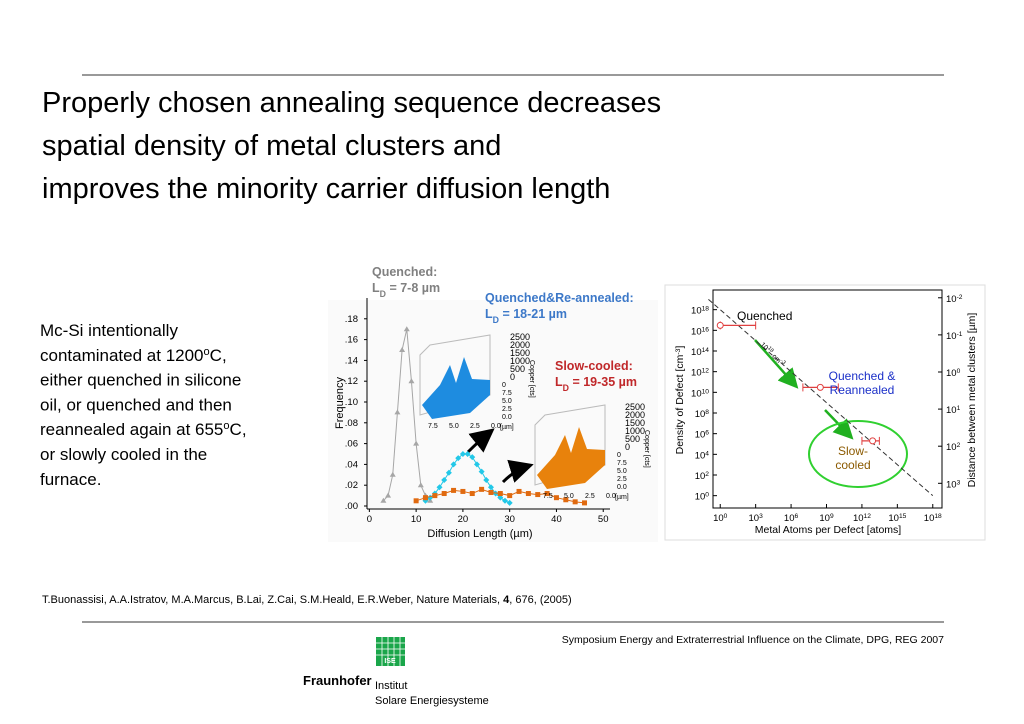 This screenshot has height=724, width=1024. I want to click on text-run: -3, so click(678, 351).